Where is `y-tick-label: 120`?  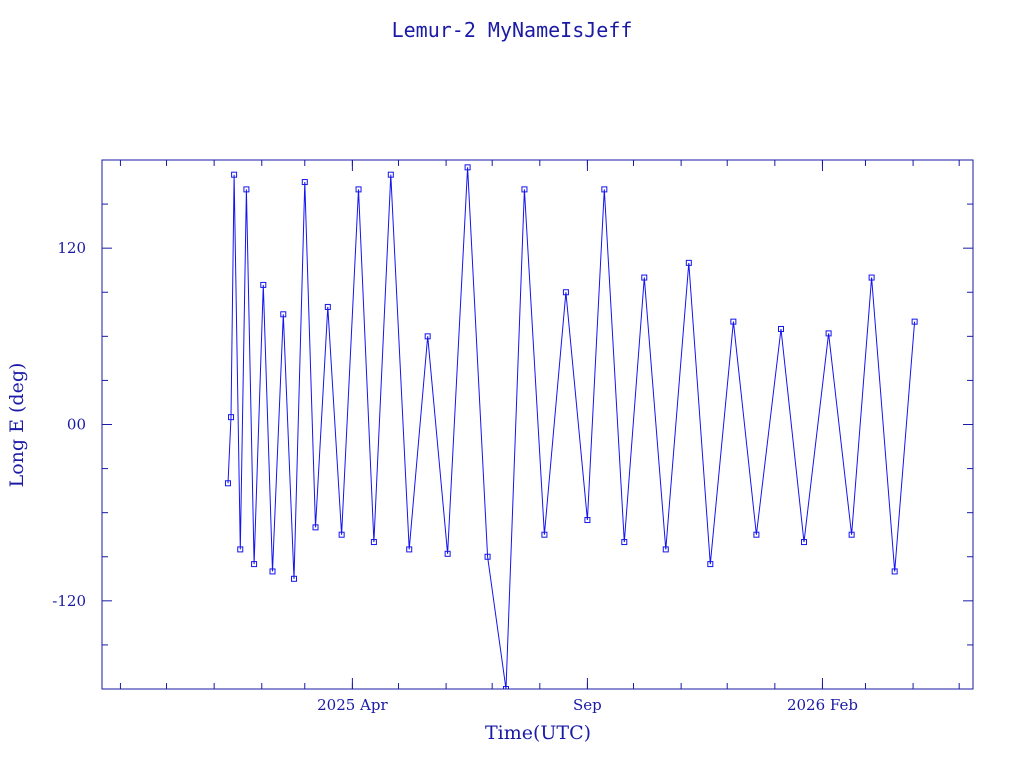
y-tick-label: 120 is located at coordinates (71, 248).